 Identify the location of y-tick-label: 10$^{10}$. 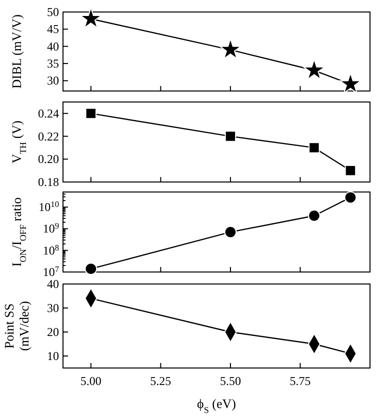
(48, 207).